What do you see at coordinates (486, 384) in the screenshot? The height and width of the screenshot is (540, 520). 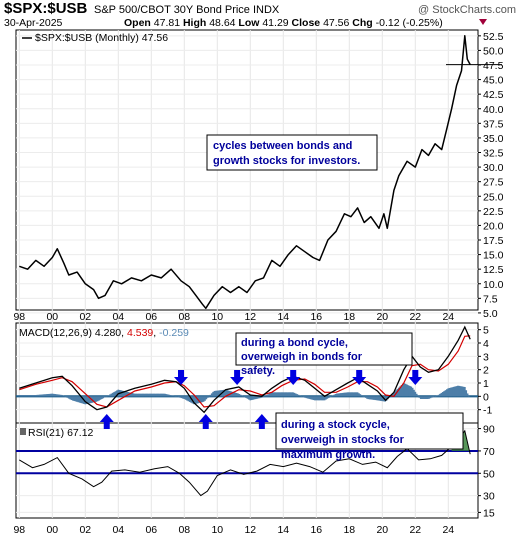 I see `macd-y-tick-label: 1` at bounding box center [486, 384].